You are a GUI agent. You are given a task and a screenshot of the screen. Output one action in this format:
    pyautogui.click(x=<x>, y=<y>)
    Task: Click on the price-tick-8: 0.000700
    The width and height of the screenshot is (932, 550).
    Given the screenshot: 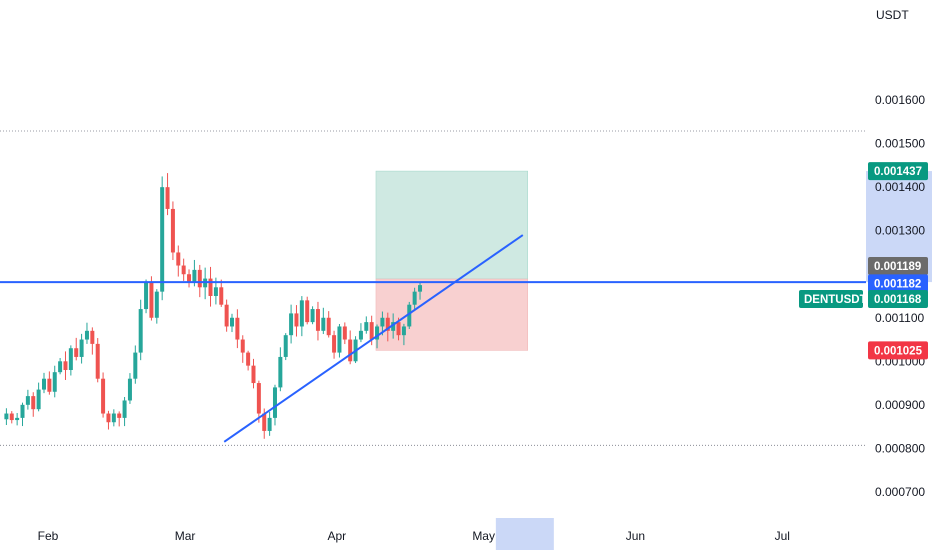 What is the action you would take?
    pyautogui.click(x=900, y=492)
    